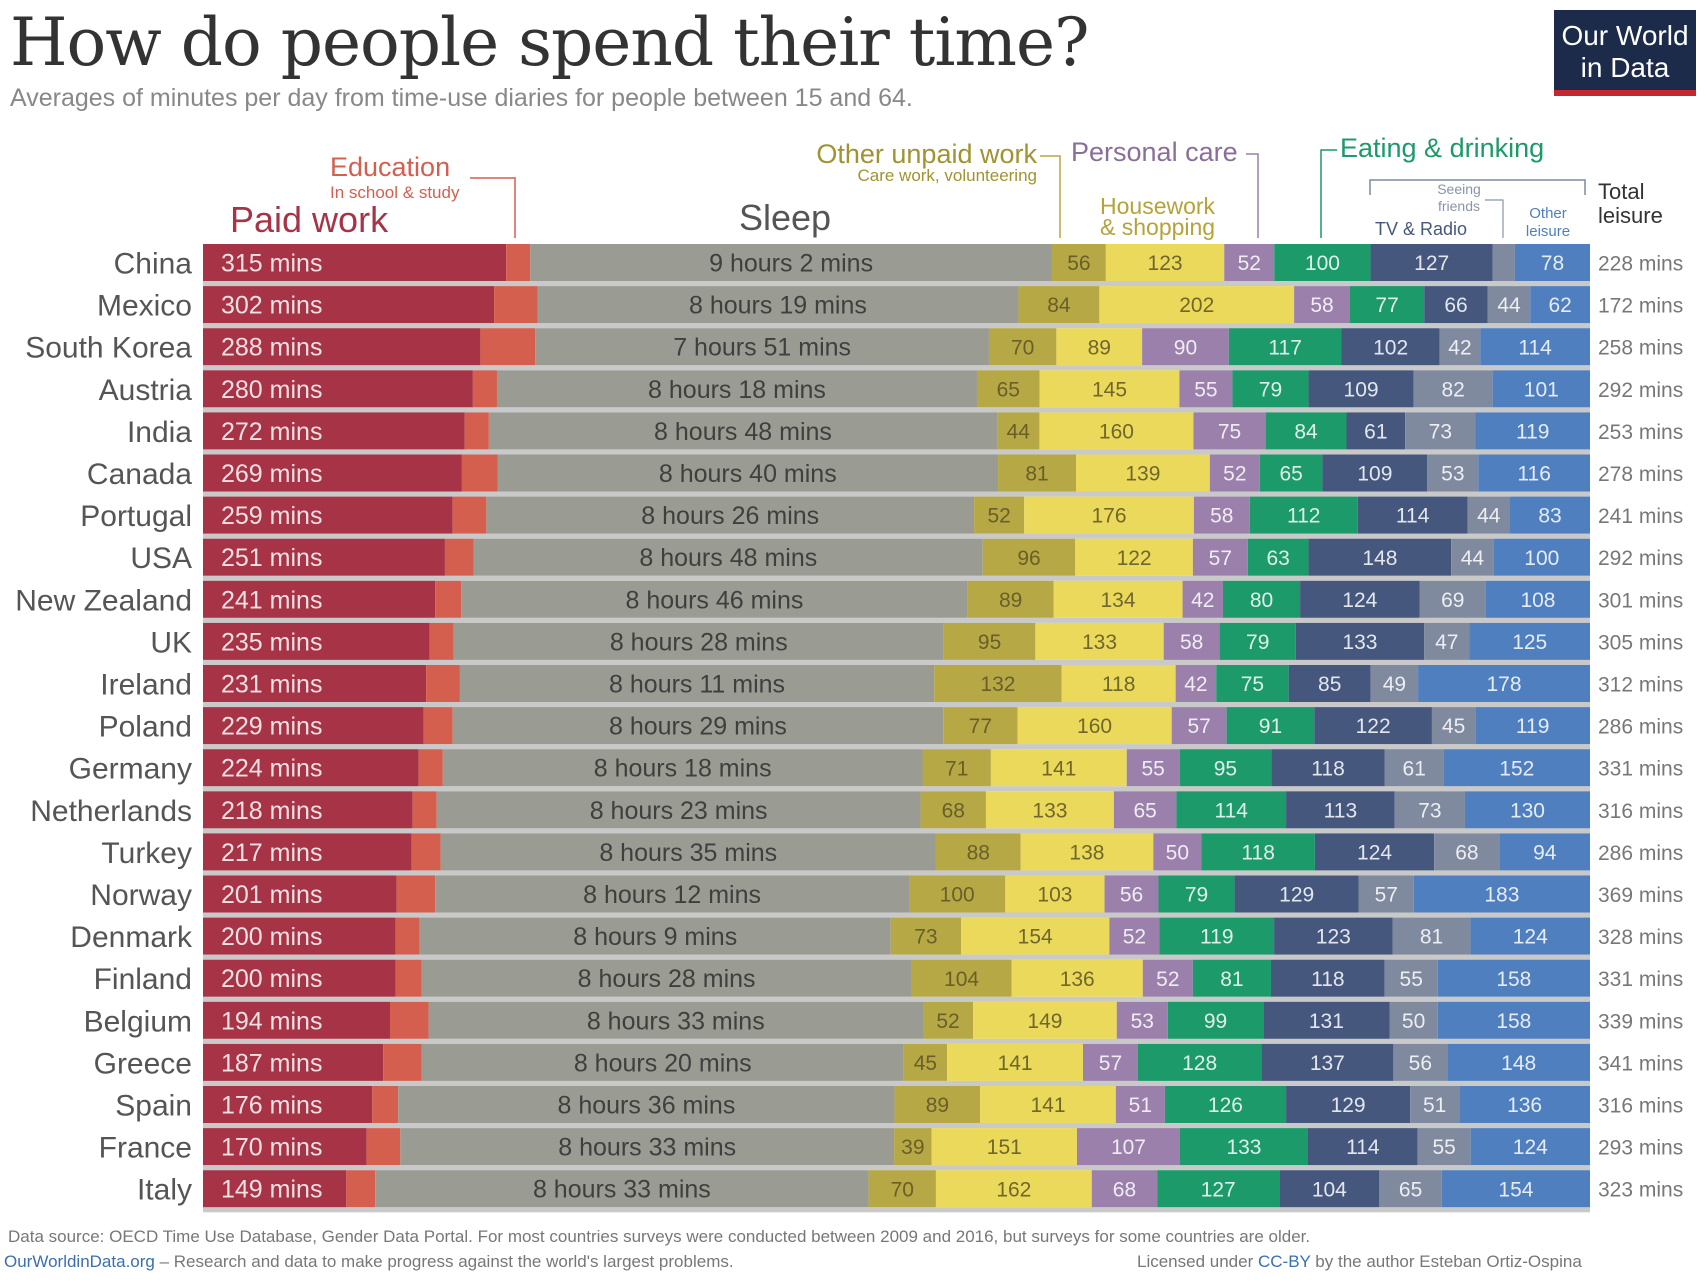 The width and height of the screenshot is (1706, 1281). What do you see at coordinates (1284, 347) in the screenshot?
I see `data-label-eating: 117` at bounding box center [1284, 347].